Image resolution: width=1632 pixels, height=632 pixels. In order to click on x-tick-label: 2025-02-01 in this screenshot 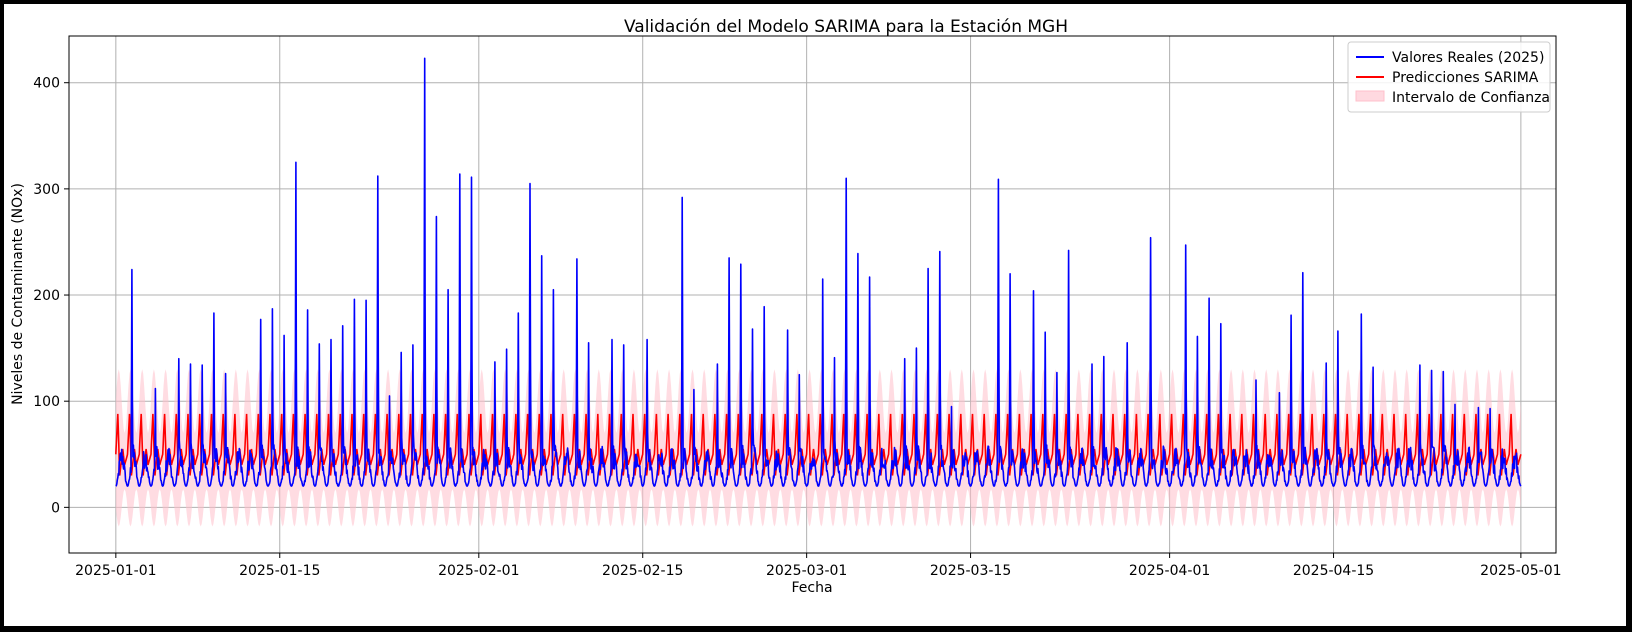, I will do `click(478, 571)`.